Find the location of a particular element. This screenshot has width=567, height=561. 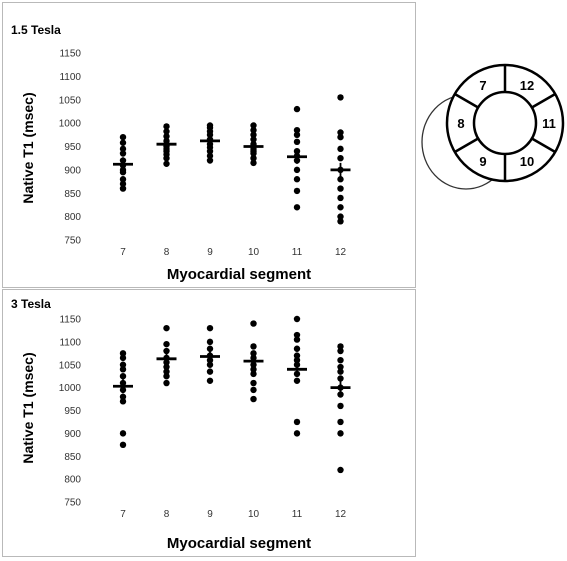

x-tick-label: 7 is located at coordinates (123, 514).